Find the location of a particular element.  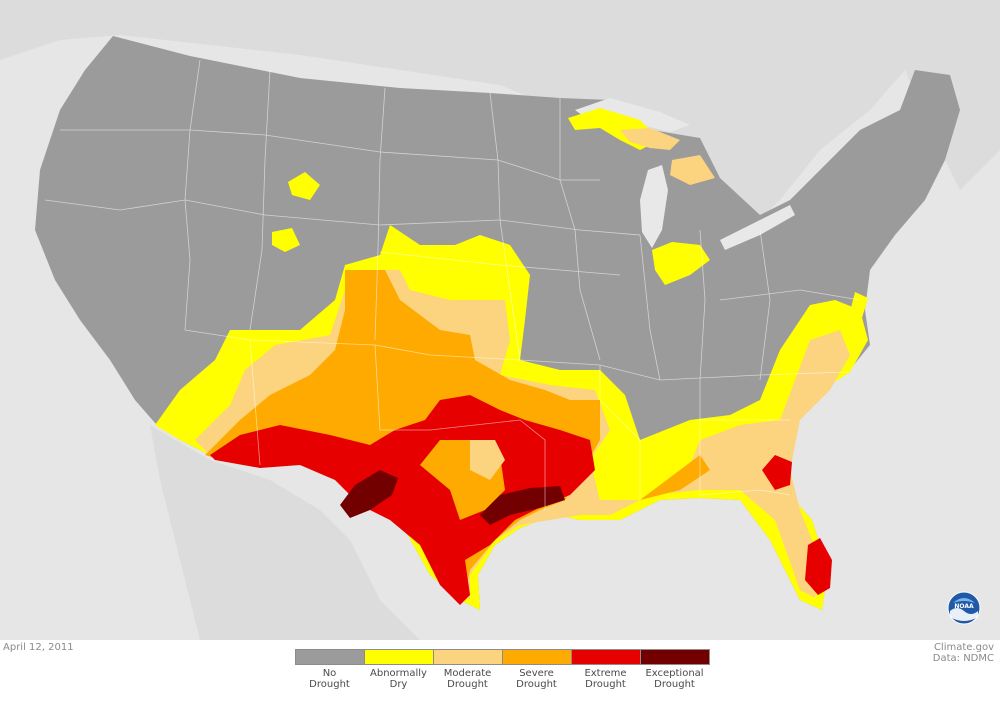

credit-block: Climate.gov Data: NDMC is located at coordinates (963, 653).